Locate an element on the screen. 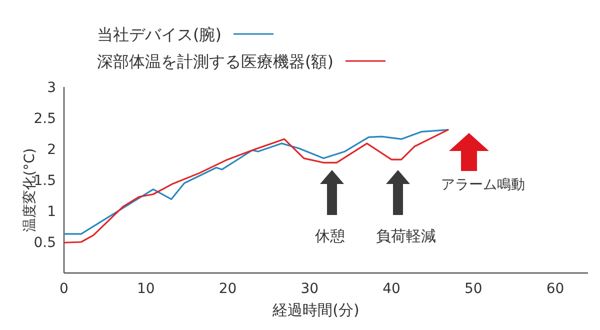 This screenshot has height=330, width=600. legend-label: 当社デバイス(腕) is located at coordinates (159, 34).